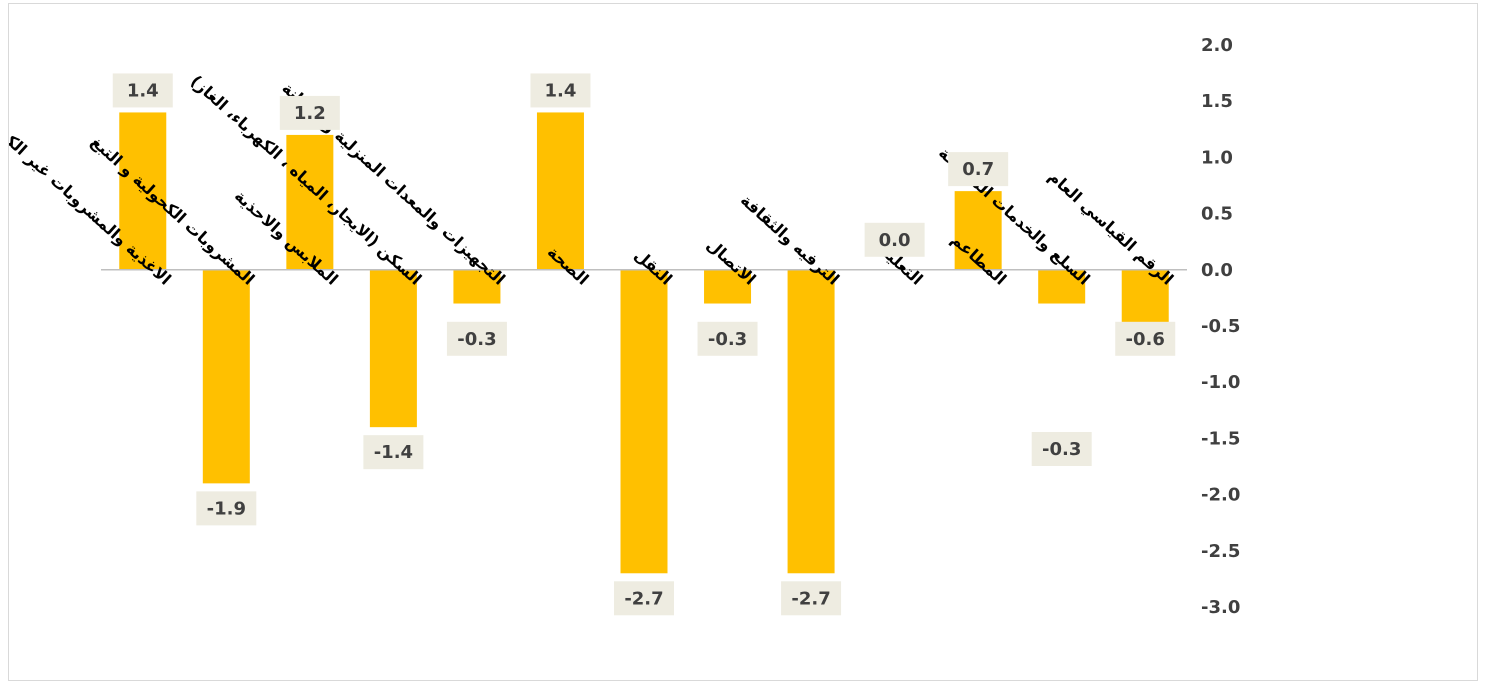 This screenshot has height=686, width=1487. I want to click on data-label: -1.9, so click(226, 508).